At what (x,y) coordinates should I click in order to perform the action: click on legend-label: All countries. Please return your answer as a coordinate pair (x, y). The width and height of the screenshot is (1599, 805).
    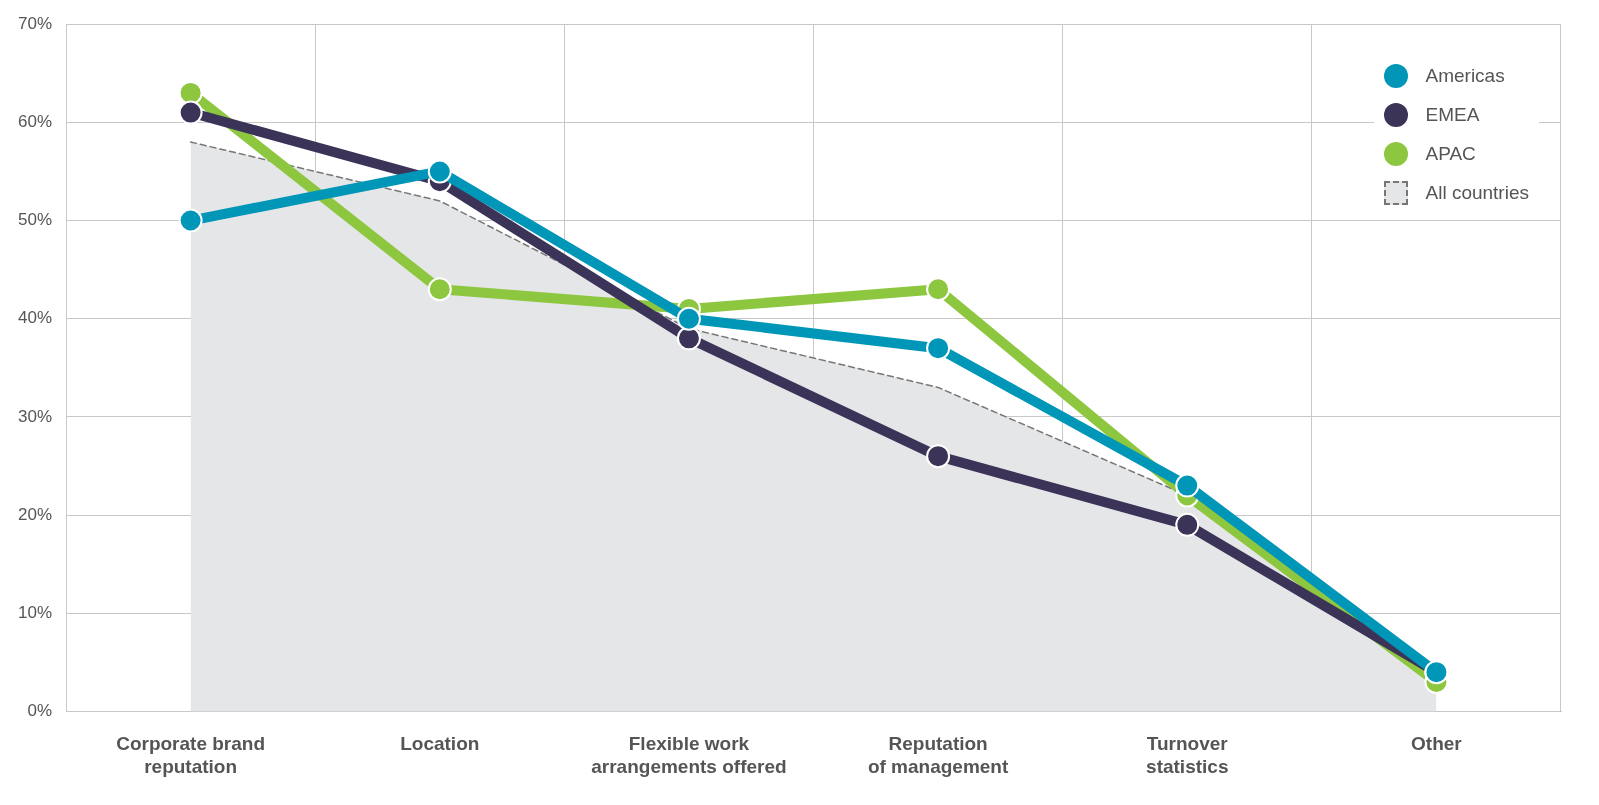
    Looking at the image, I should click on (1477, 192).